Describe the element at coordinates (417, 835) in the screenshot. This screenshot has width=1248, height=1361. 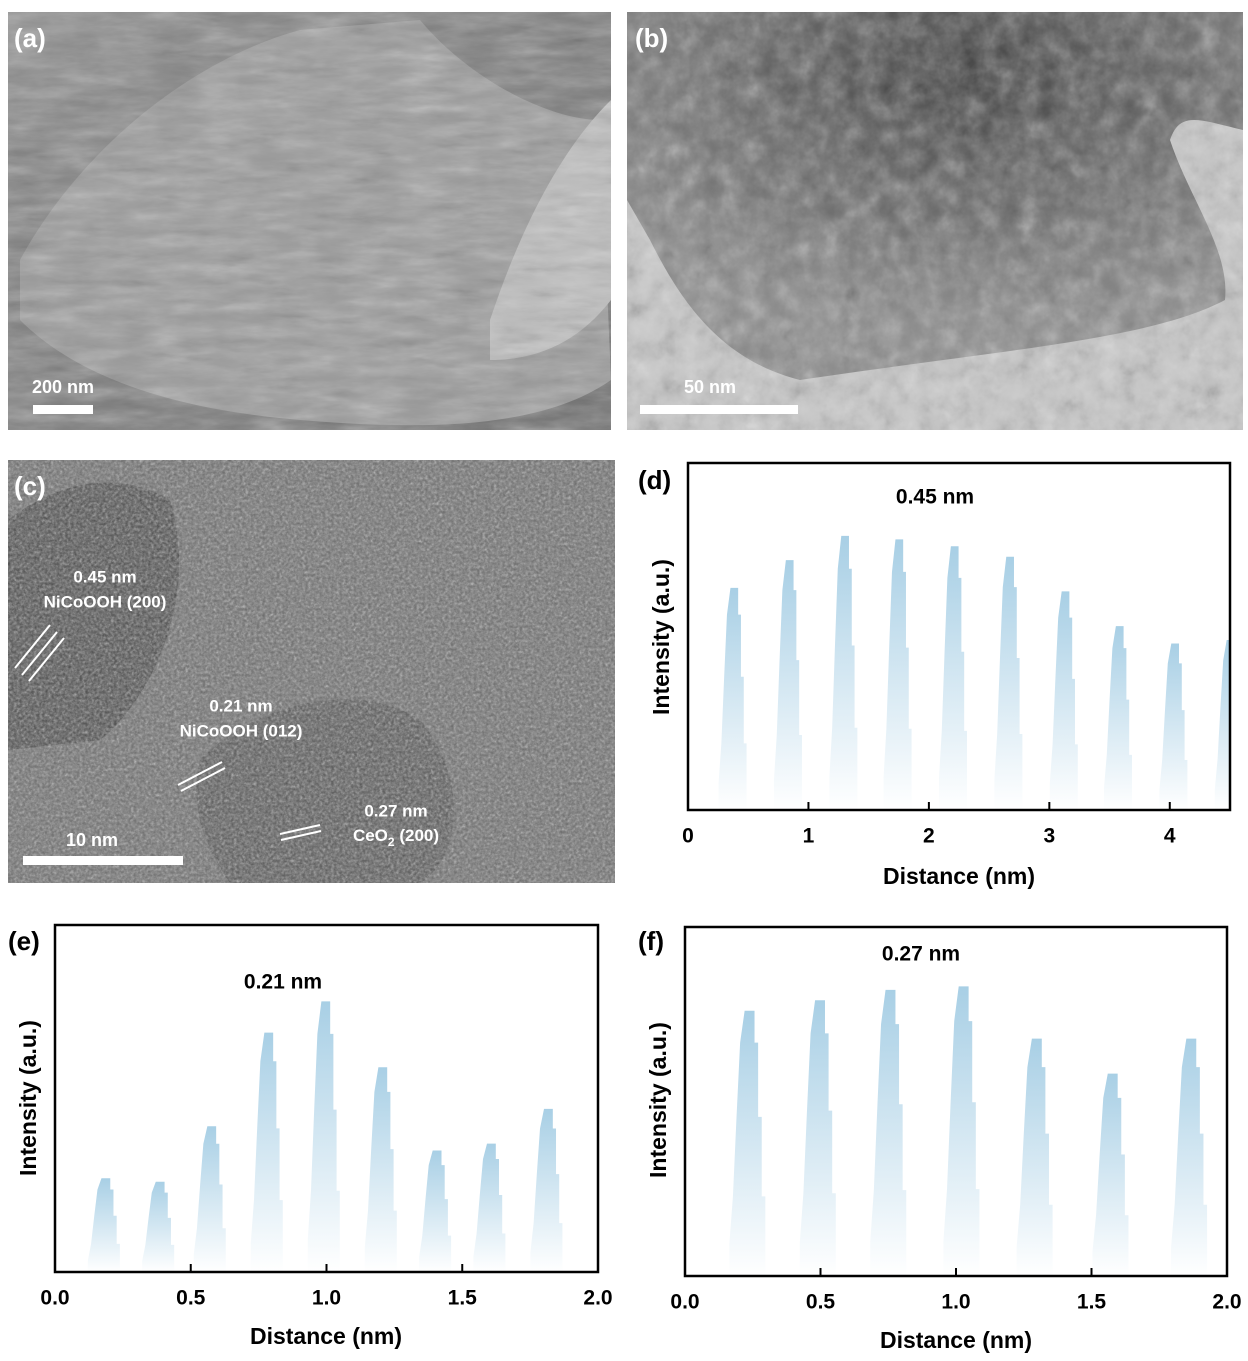
I see `phase-text: (200)` at that location.